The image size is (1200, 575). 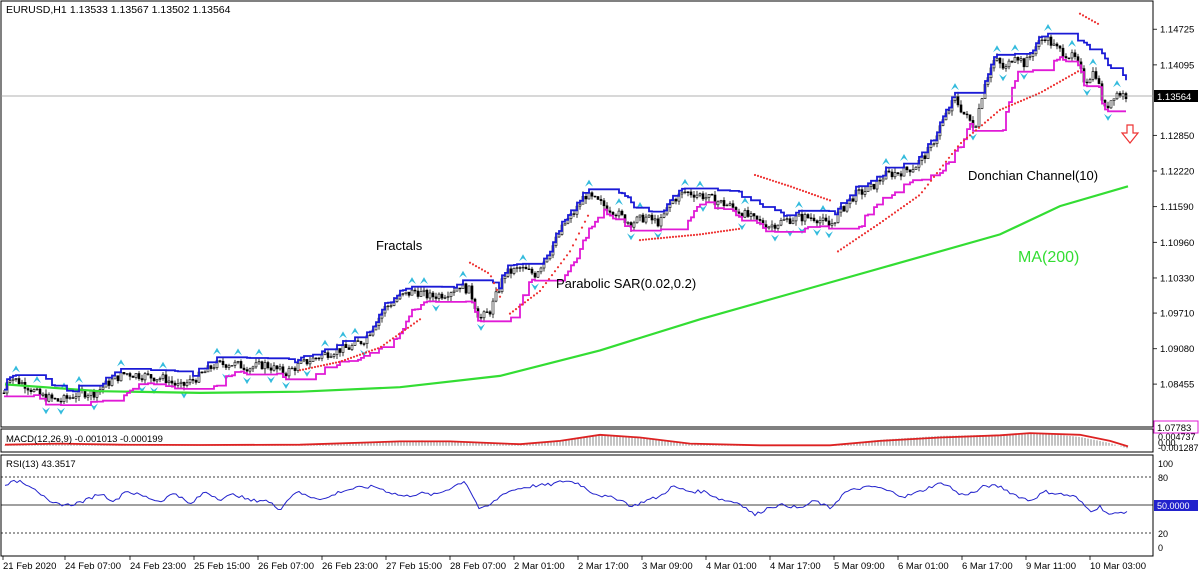 What do you see at coordinates (1177, 65) in the screenshot?
I see `price-tick-label: 1.14095` at bounding box center [1177, 65].